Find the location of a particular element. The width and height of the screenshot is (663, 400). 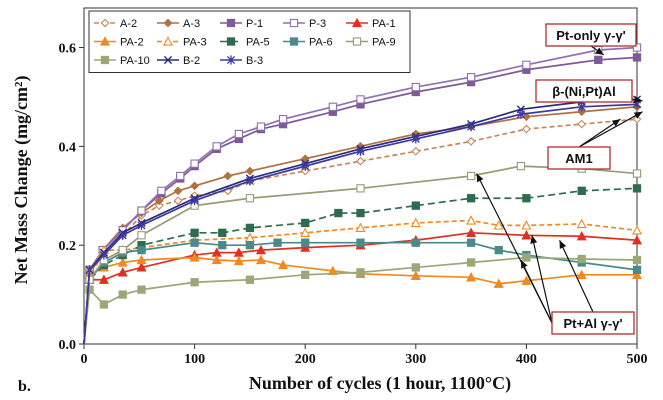

x-tick-label: 0 is located at coordinates (84, 359).